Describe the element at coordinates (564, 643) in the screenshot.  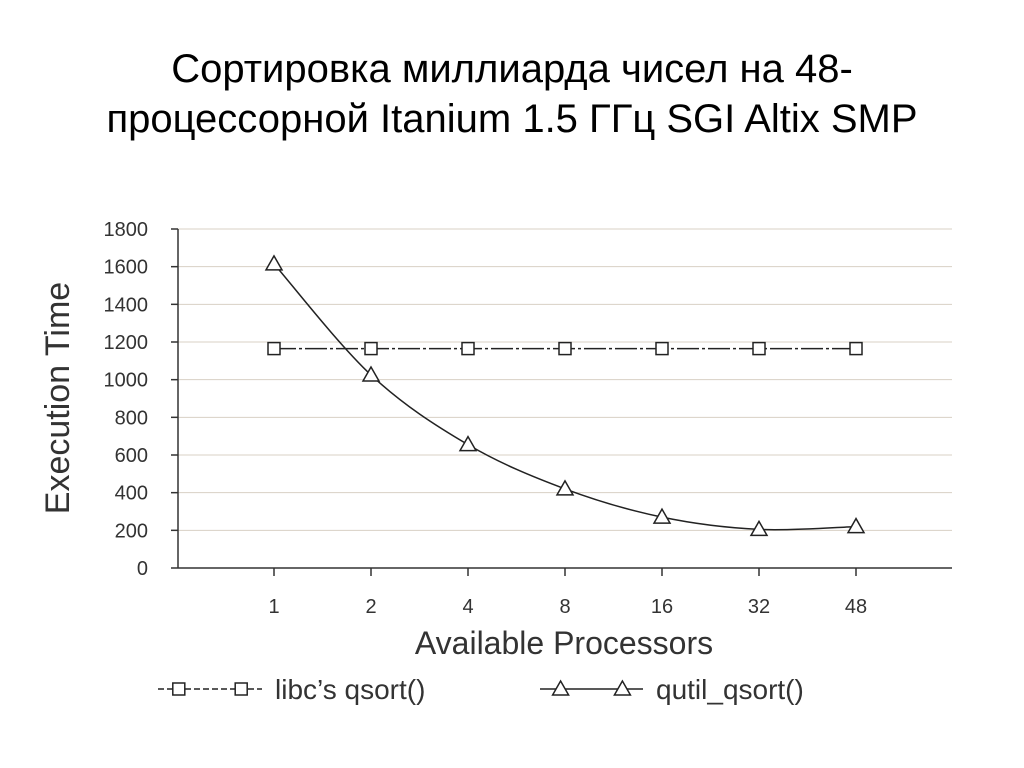
I see `x-axis-label: Available Processors` at that location.